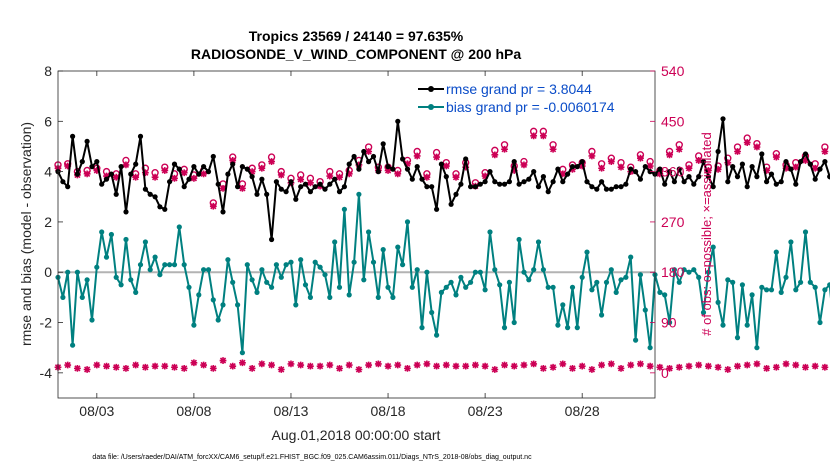 Image resolution: width=830 pixels, height=470 pixels. I want to click on legend-label-bias: bias grand pr = -0.0060174, so click(530, 107).